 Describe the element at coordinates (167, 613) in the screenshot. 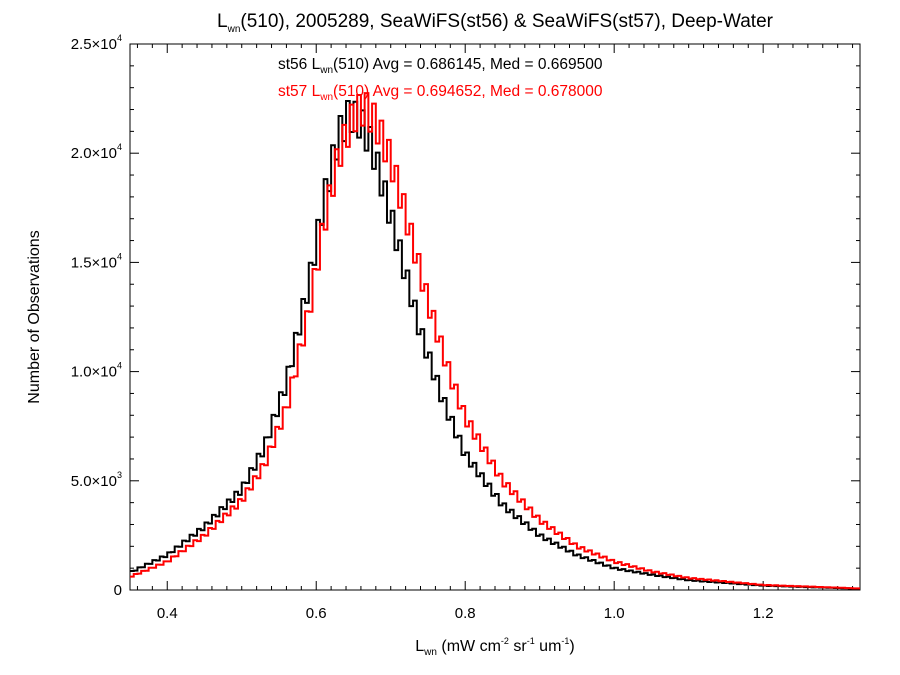

I see `x-tick-label: 0.4` at that location.